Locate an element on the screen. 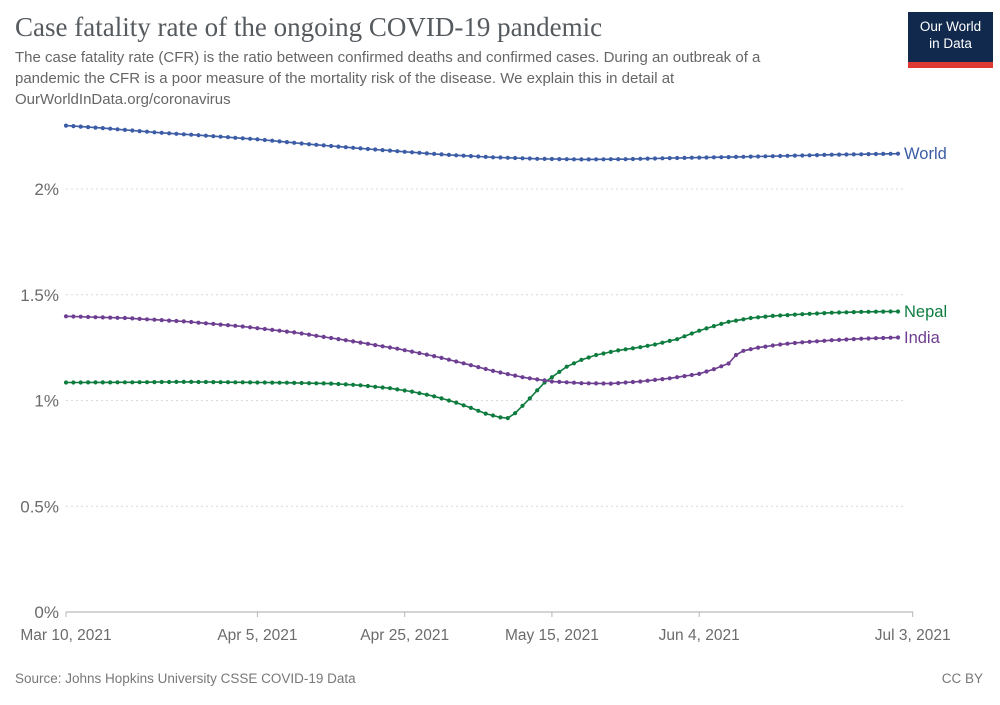 Image resolution: width=1000 pixels, height=705 pixels. owid-logo: Our World in Data is located at coordinates (950, 40).